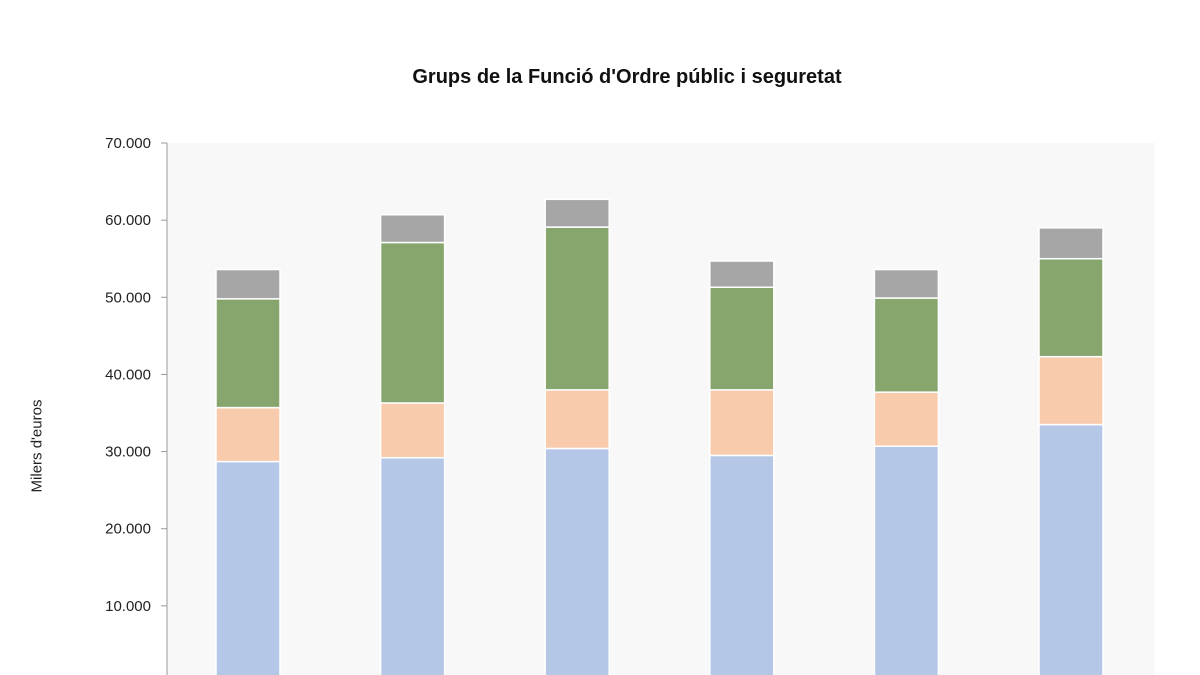  I want to click on bar-segment-s2-c4, so click(742, 423).